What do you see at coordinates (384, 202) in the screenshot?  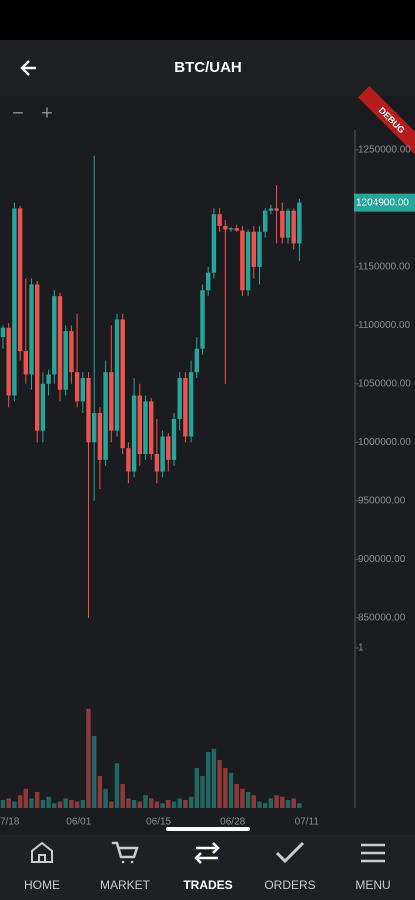 I see `current-price-tag` at bounding box center [384, 202].